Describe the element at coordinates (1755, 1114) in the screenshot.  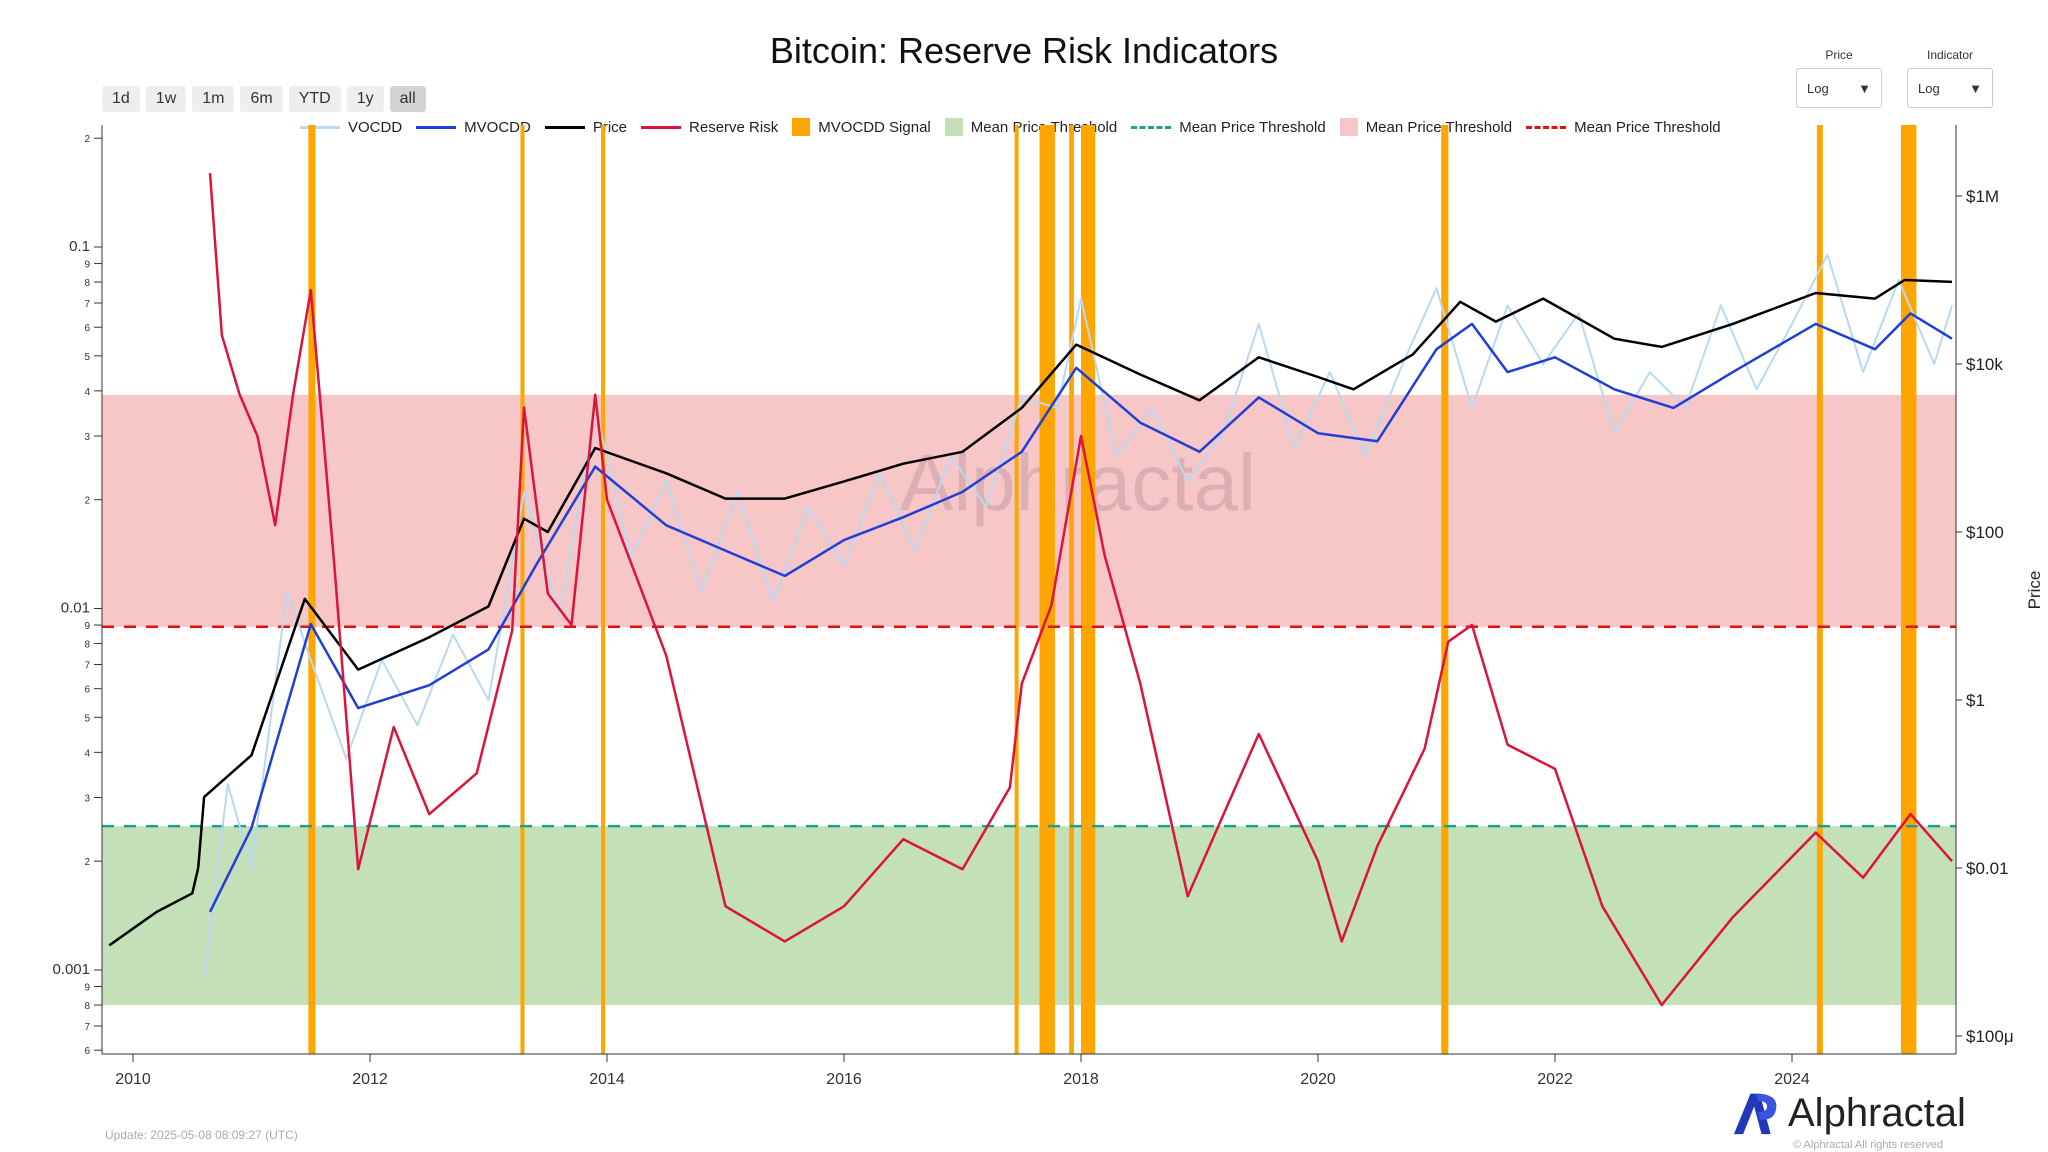
I see `logo-mark-icon` at that location.